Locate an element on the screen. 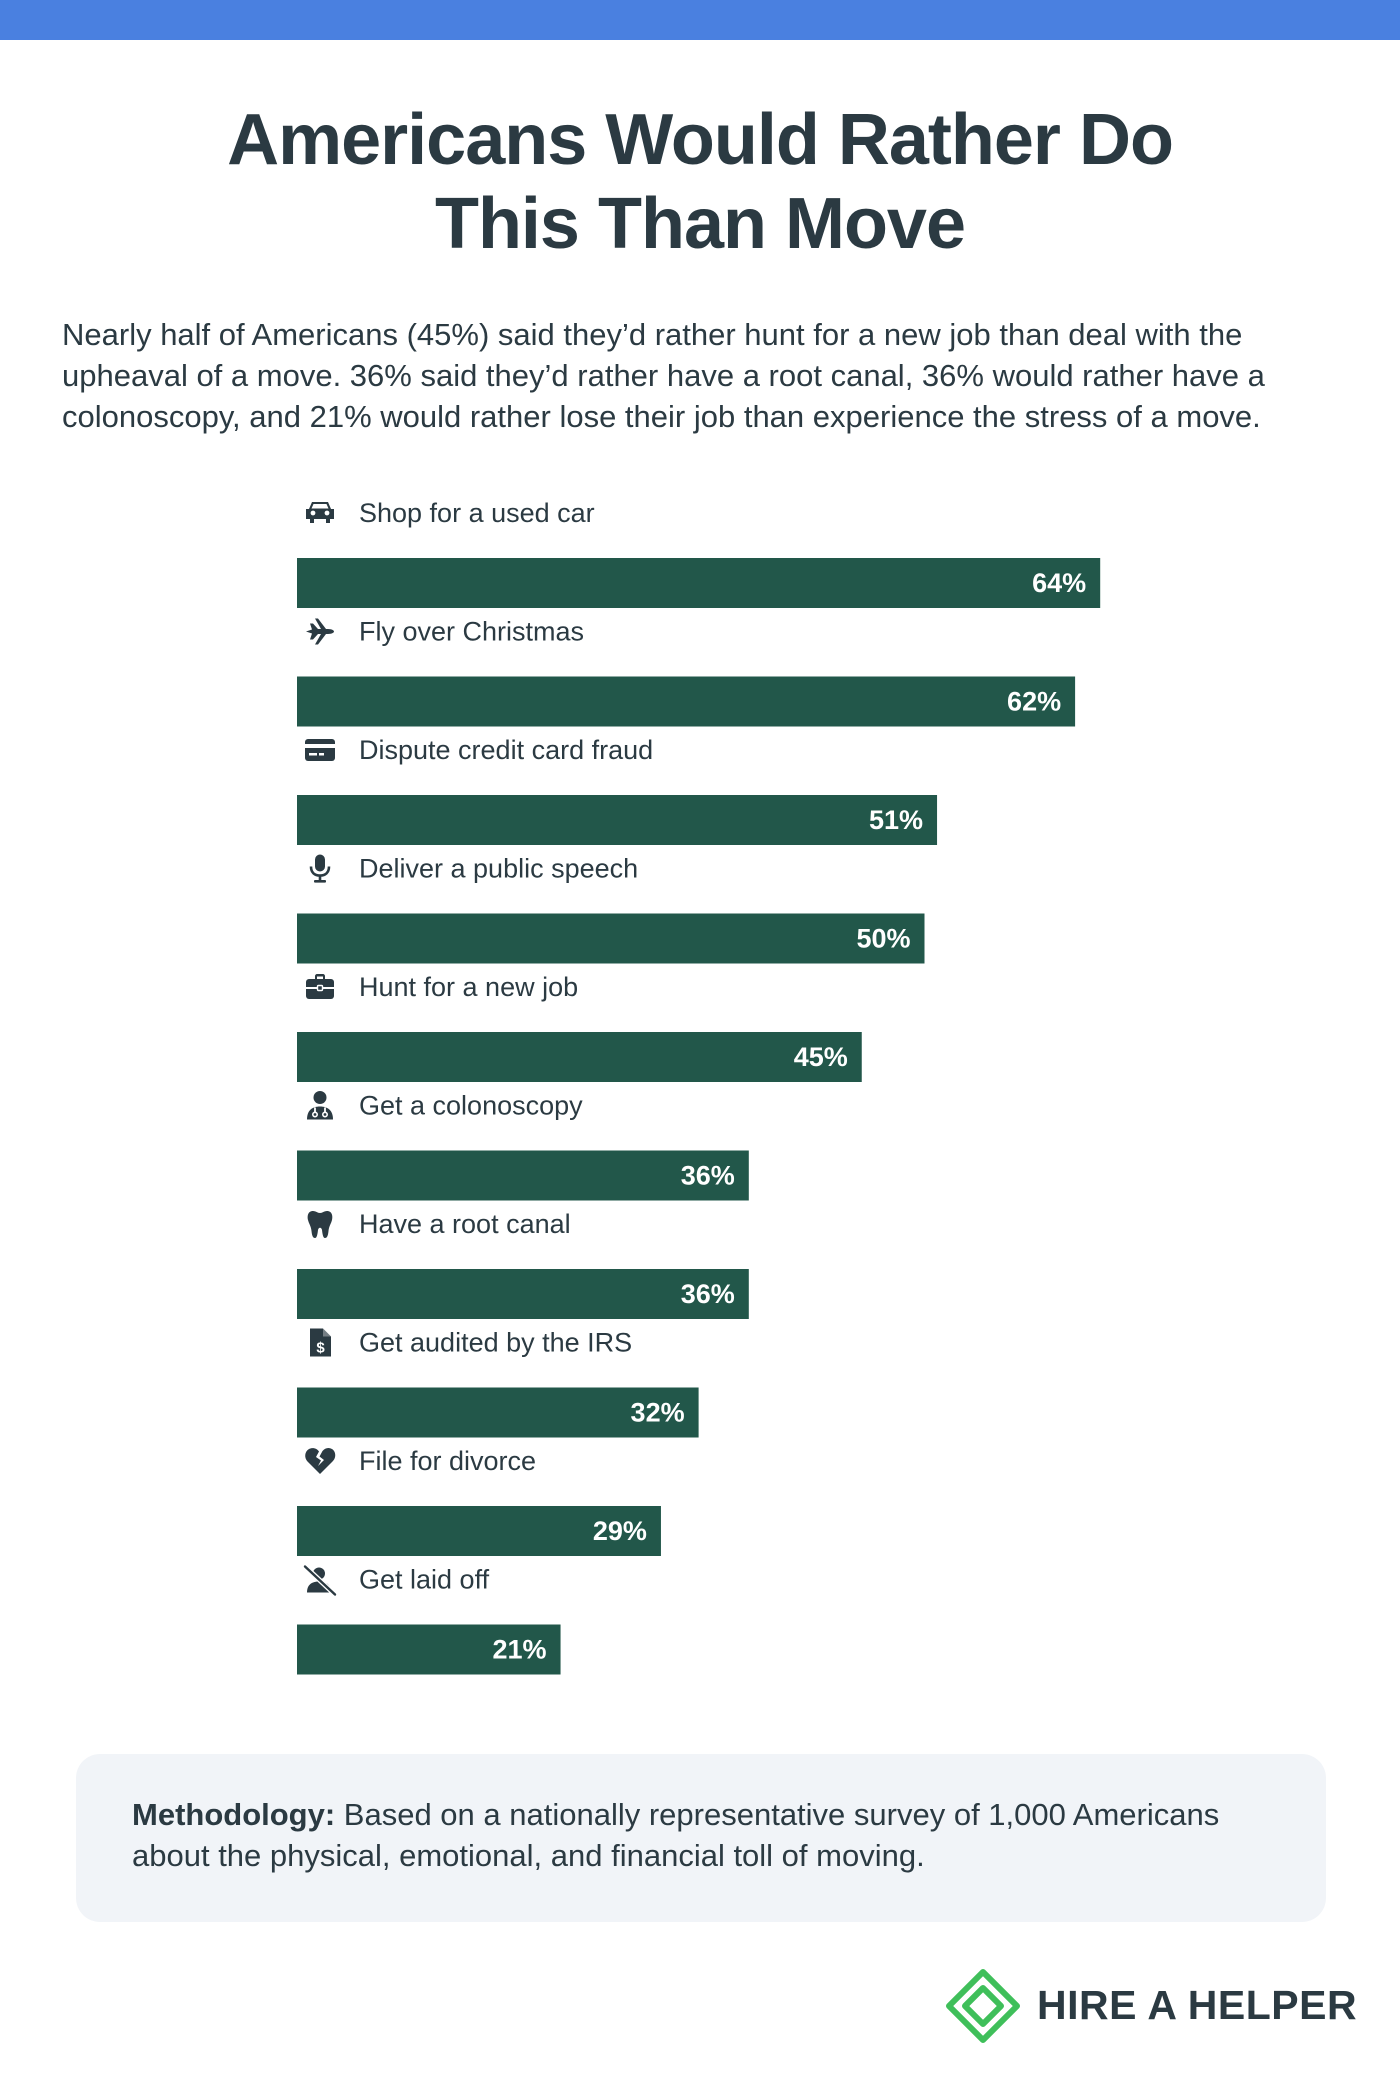 The height and width of the screenshot is (2081, 1400). category-label: Get a colonoscopy is located at coordinates (471, 1106).